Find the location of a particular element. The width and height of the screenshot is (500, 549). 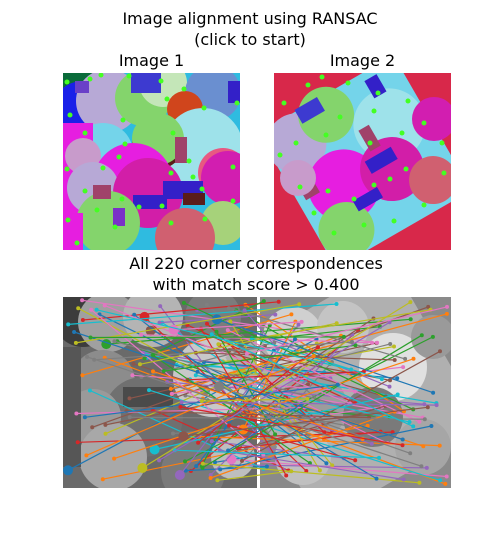

image2-artwork is located at coordinates (362, 161).